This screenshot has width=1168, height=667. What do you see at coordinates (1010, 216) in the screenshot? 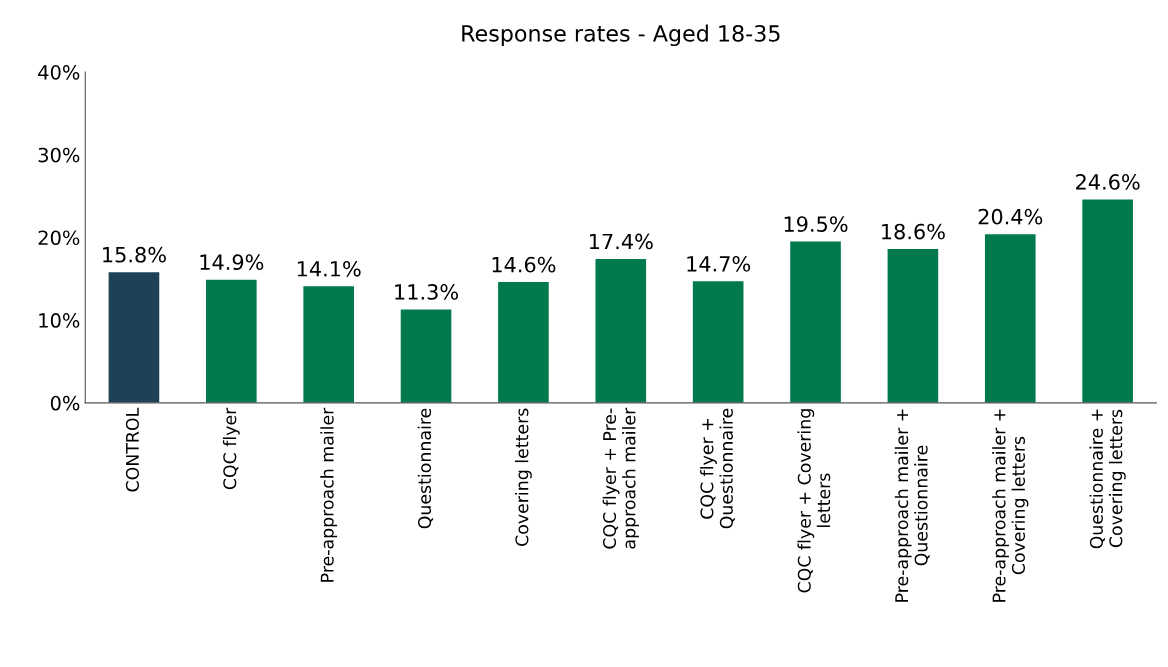
I see `data-label: 20.4%` at bounding box center [1010, 216].